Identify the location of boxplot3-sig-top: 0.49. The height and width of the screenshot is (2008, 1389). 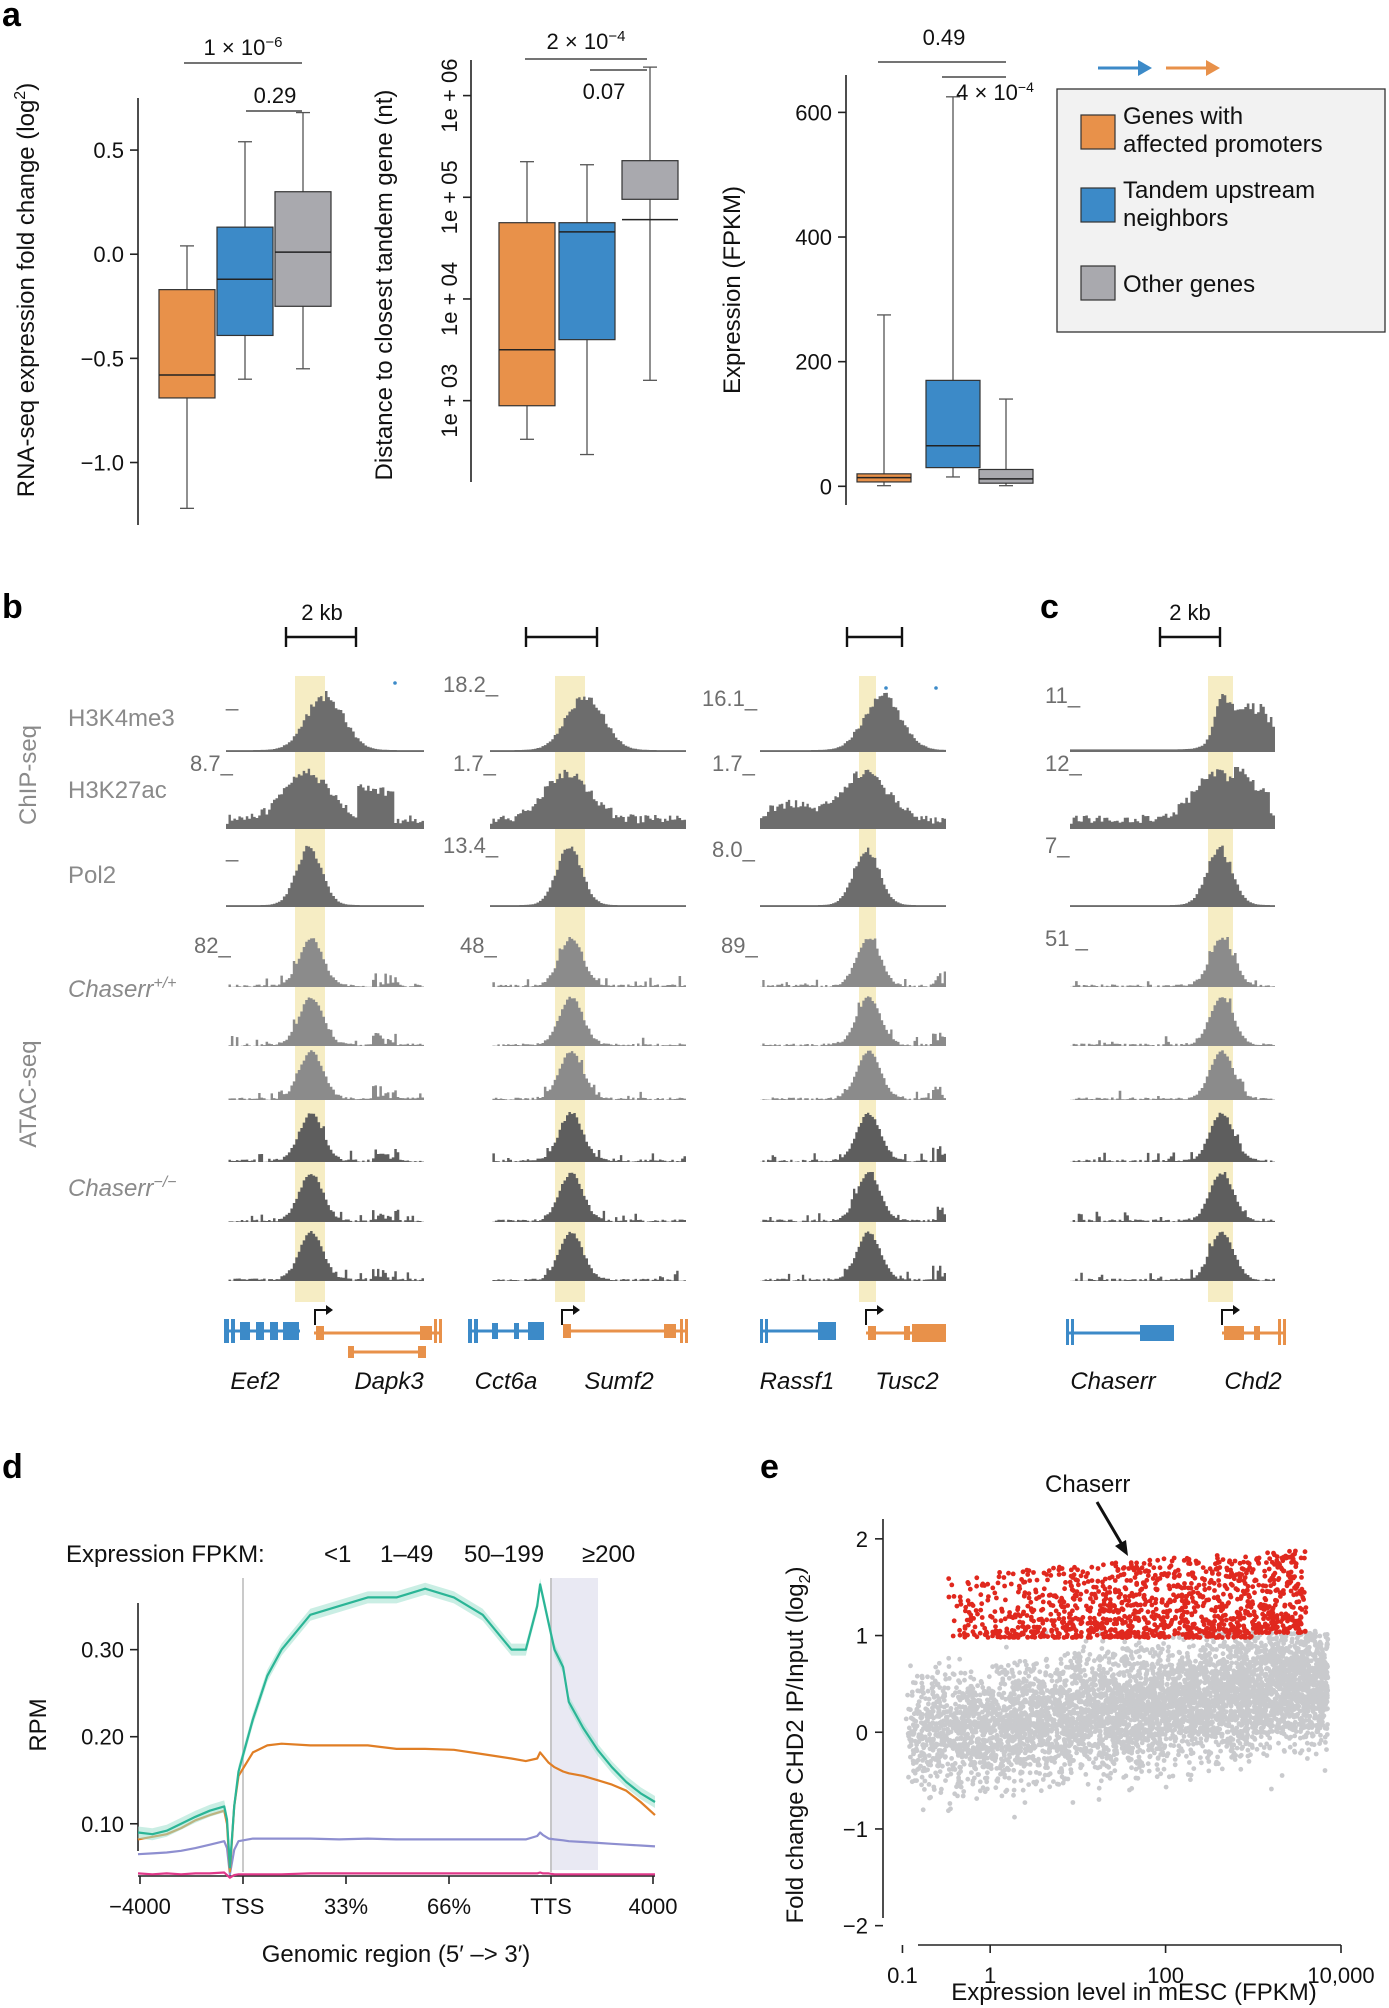
(944, 37).